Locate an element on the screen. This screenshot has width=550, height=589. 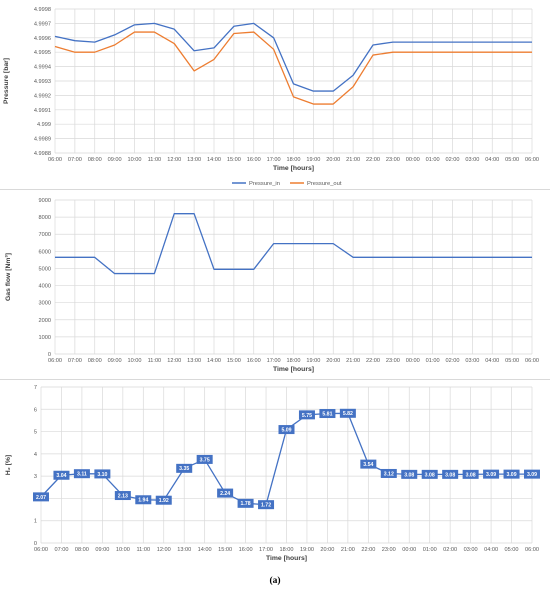
y-tick-label: 6 is located at coordinates (35, 410).